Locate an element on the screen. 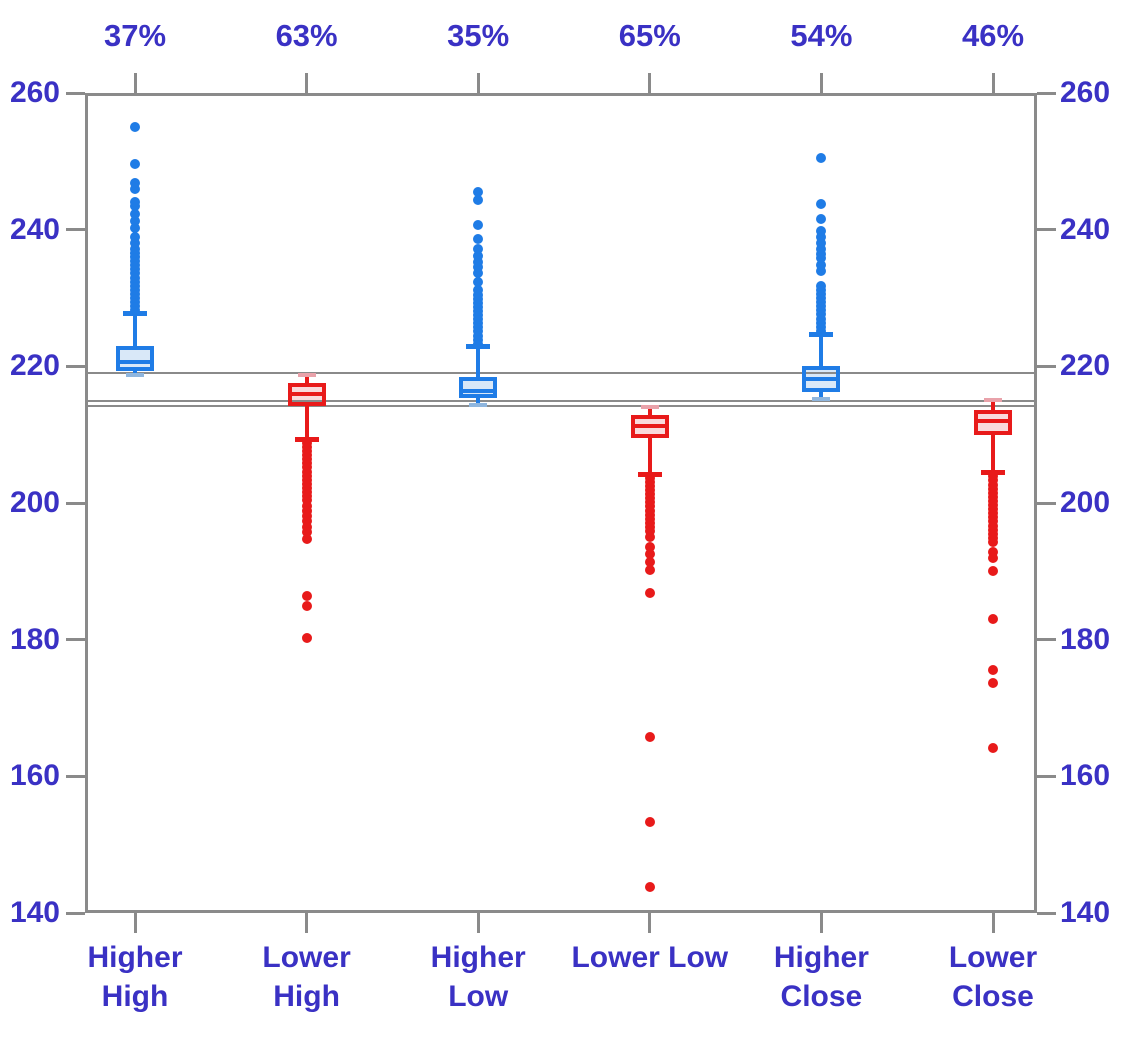  category-label-line: Close is located at coordinates (993, 996).